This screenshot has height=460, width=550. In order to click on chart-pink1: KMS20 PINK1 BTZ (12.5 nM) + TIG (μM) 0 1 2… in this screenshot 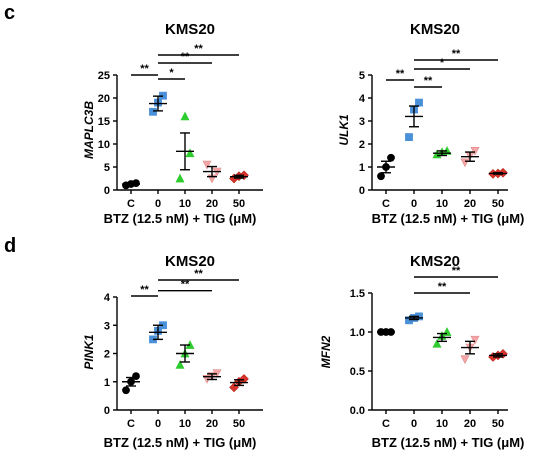, I will do `click(172, 351)`.